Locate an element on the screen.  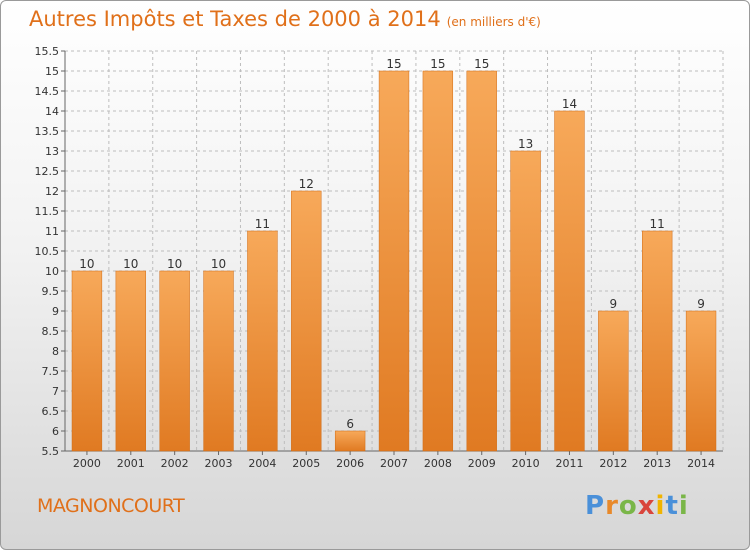
y-tick-label: 14.5 is located at coordinates (47, 91).